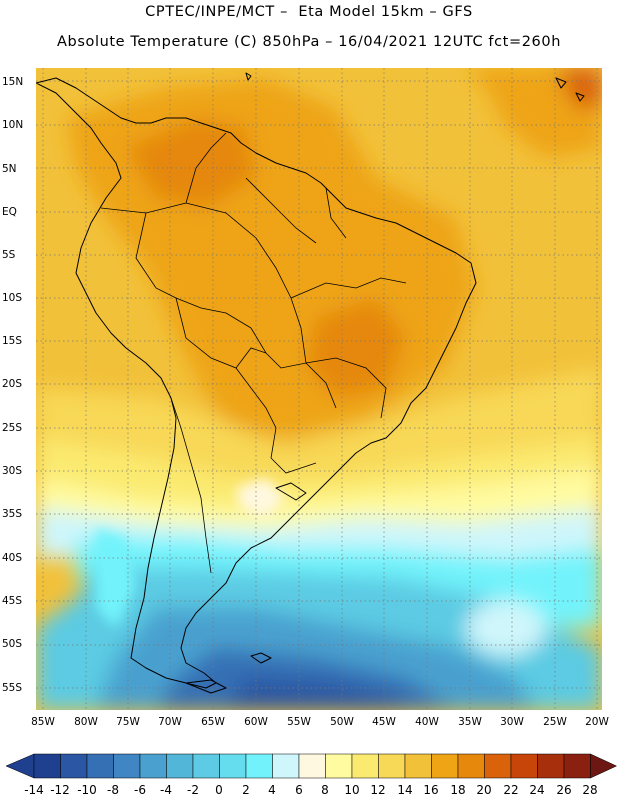 Image resolution: width=618 pixels, height=800 pixels. What do you see at coordinates (597, 722) in the screenshot?
I see `lon-label: 20W` at bounding box center [597, 722].